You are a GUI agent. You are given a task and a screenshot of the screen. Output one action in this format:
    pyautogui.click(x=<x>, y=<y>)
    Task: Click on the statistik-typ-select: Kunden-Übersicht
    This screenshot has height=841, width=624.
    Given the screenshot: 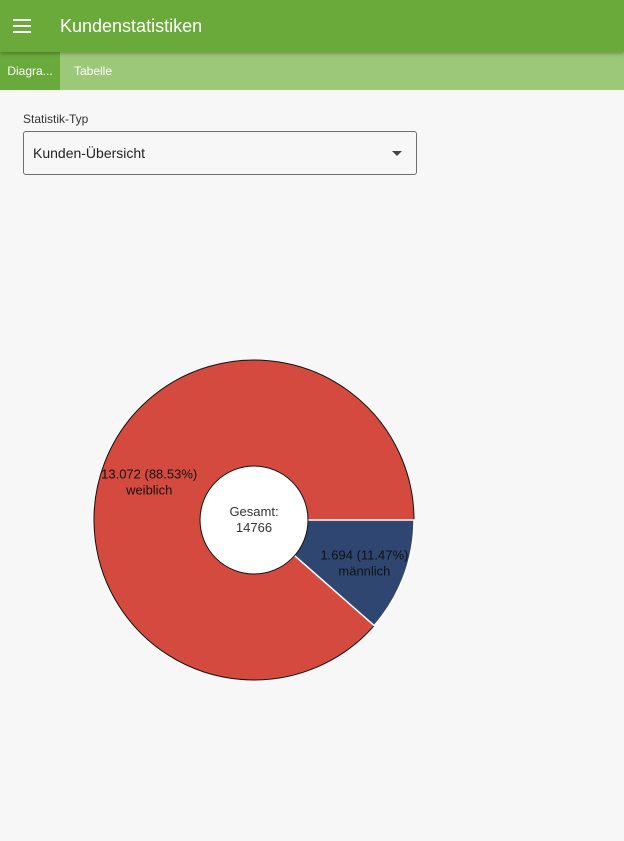 What is the action you would take?
    pyautogui.click(x=220, y=153)
    